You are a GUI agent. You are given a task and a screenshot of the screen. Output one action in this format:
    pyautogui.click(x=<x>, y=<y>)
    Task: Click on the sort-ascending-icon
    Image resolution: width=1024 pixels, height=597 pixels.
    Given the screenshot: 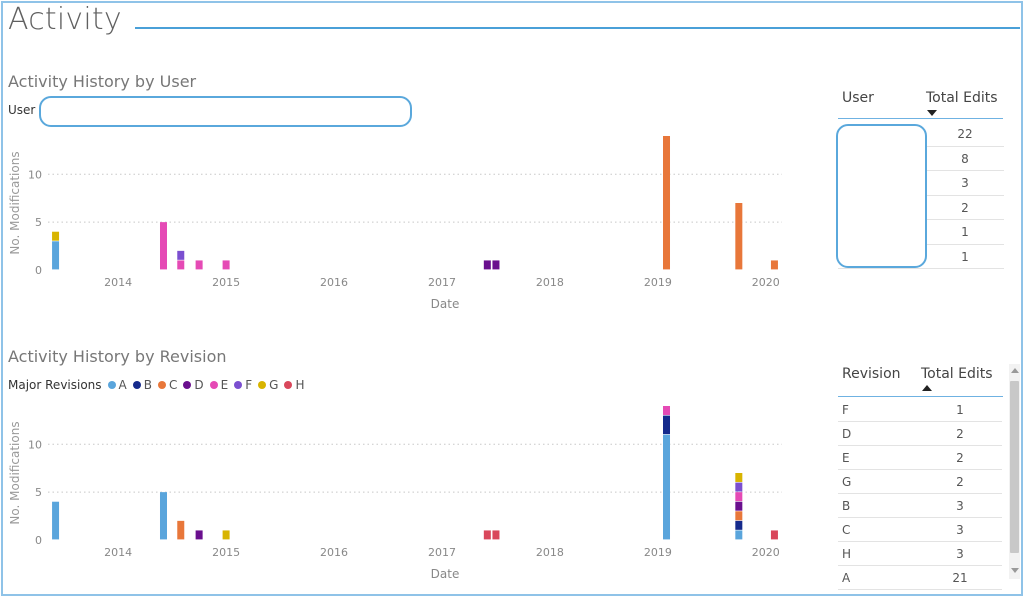 What is the action you would take?
    pyautogui.click(x=927, y=388)
    